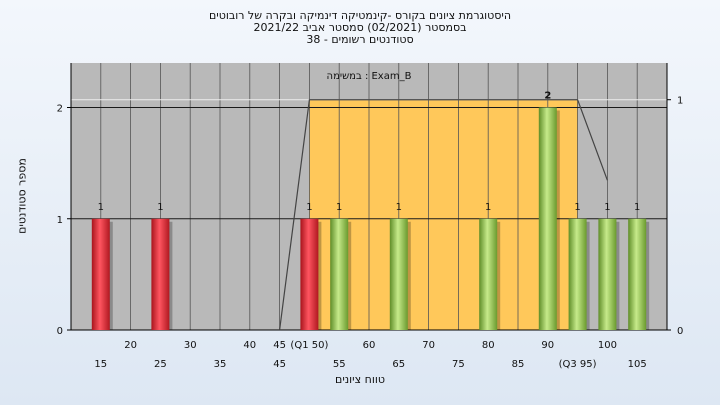  I want to click on x-axis-label: טווח ציונים, so click(360, 379).